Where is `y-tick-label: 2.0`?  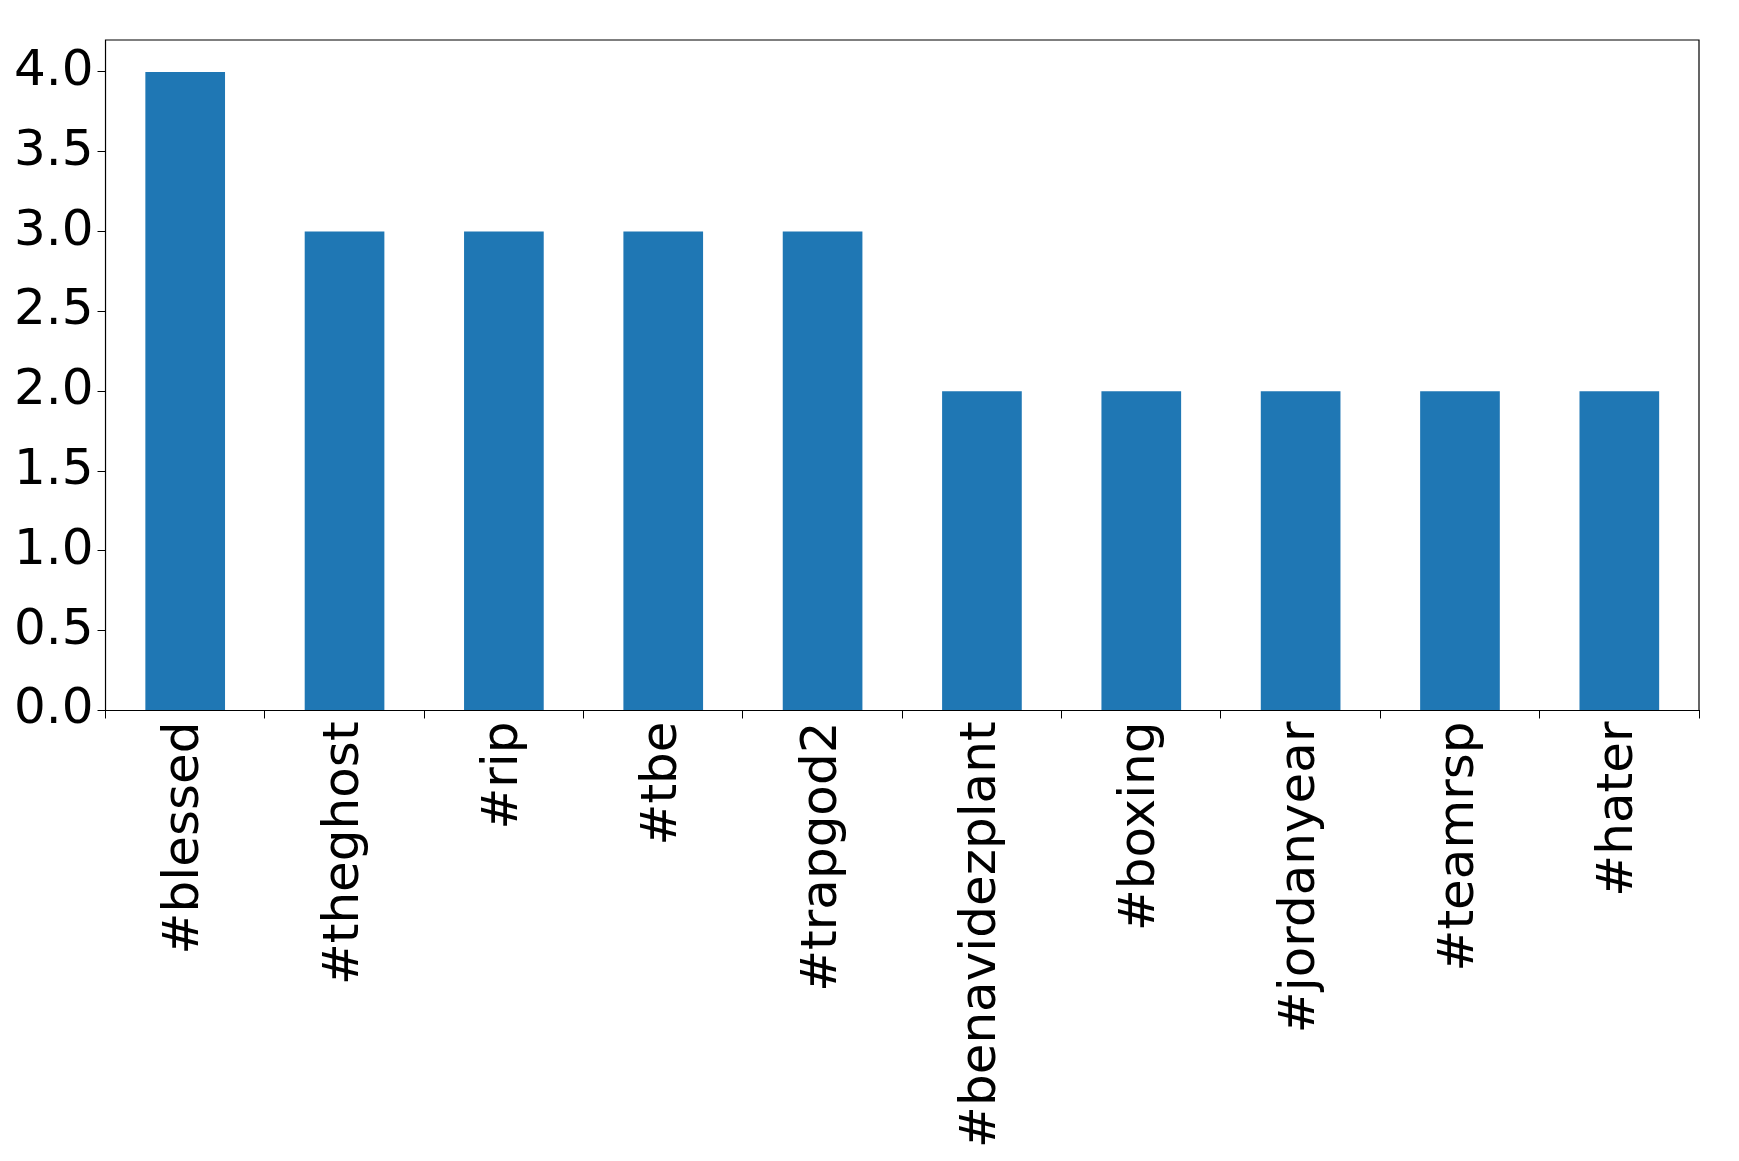 y-tick-label: 2.0 is located at coordinates (53, 387).